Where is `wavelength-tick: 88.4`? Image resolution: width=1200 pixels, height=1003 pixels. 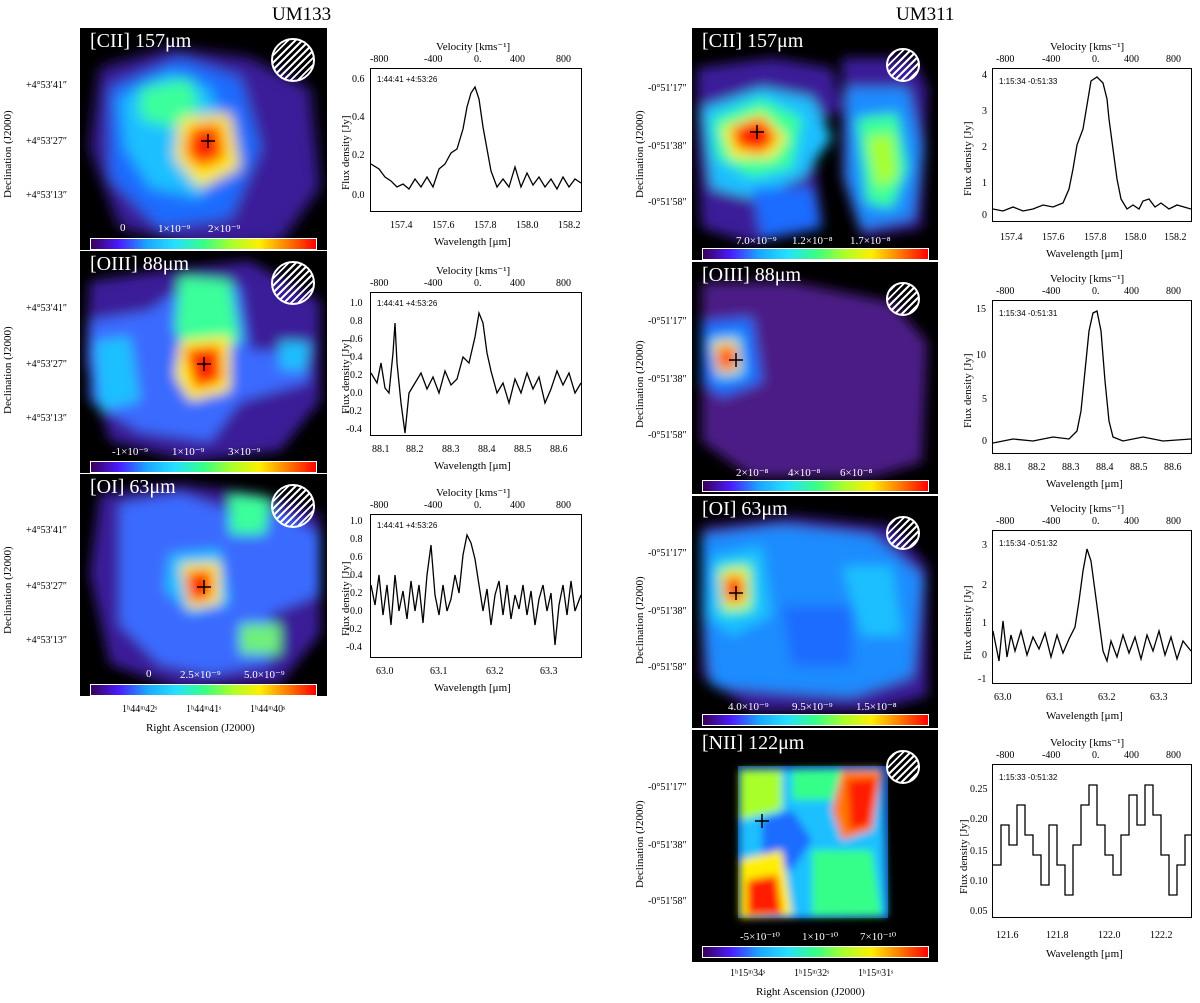
wavelength-tick: 88.4 is located at coordinates (1105, 467).